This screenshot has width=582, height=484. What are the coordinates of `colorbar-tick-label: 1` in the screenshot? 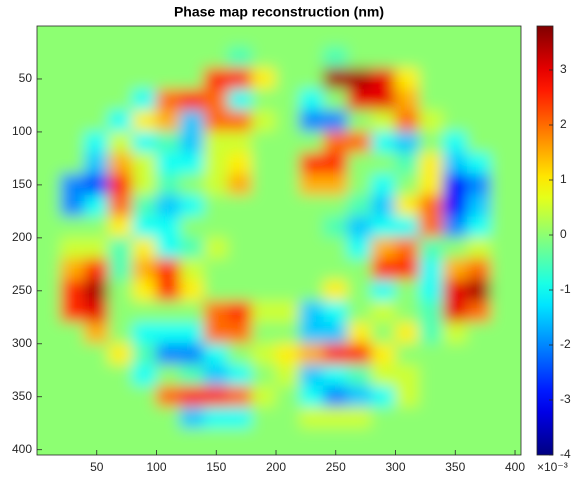 It's located at (563, 179).